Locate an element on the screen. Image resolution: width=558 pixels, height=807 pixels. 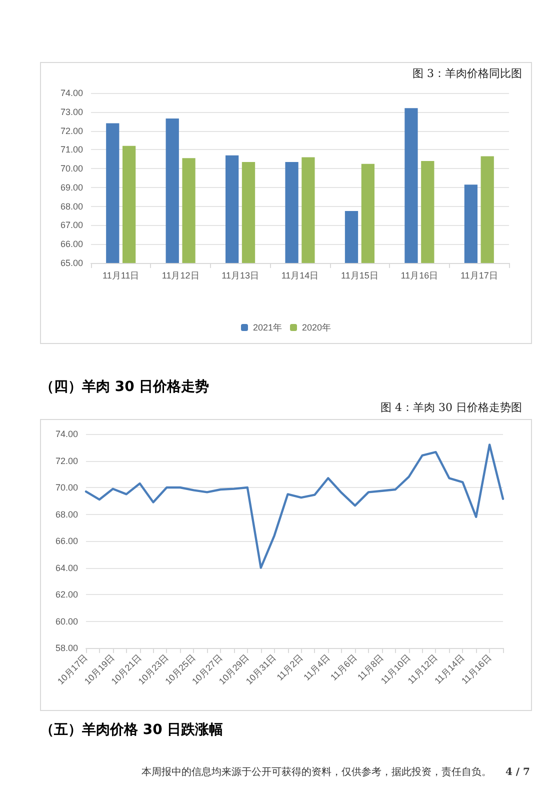
y-tick-label: 73.00 is located at coordinates (71, 111).